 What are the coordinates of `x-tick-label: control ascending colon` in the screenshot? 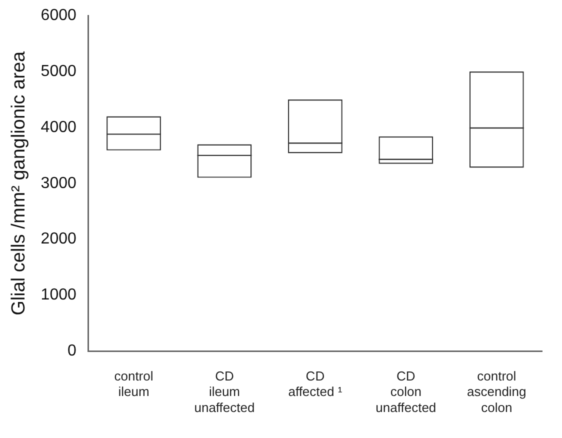 It's located at (496, 391).